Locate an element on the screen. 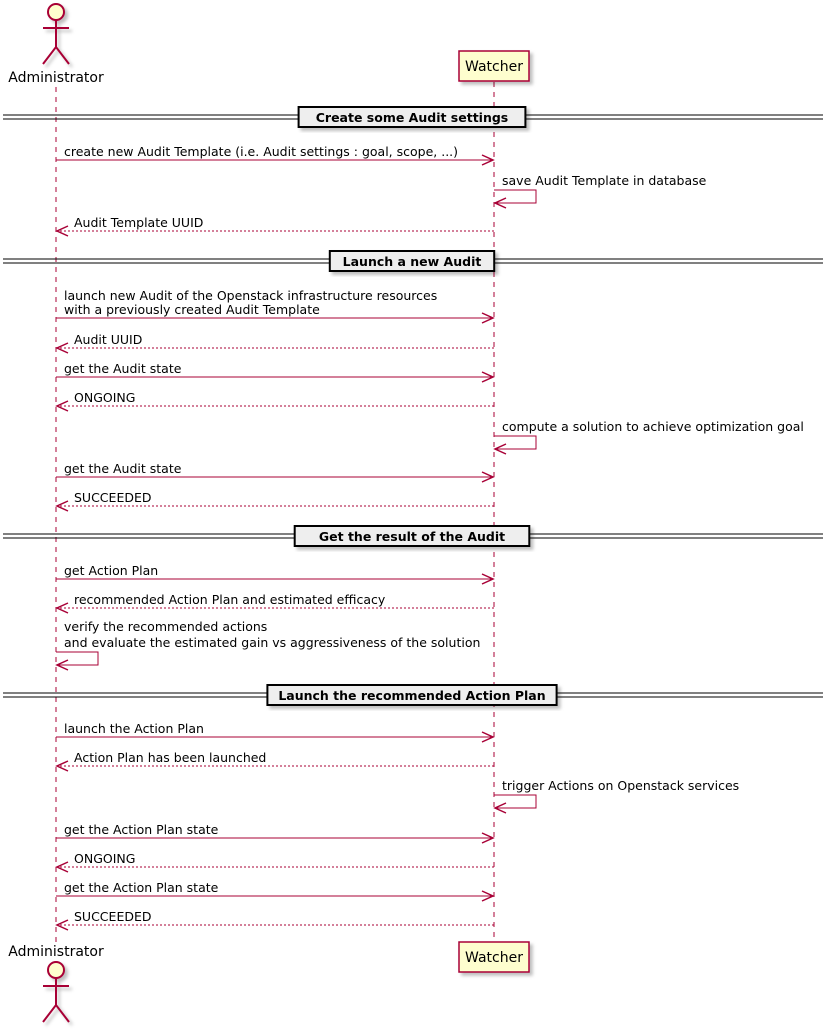 The image size is (826, 1030). divider-label: Get the result of the Audit is located at coordinates (412, 536).